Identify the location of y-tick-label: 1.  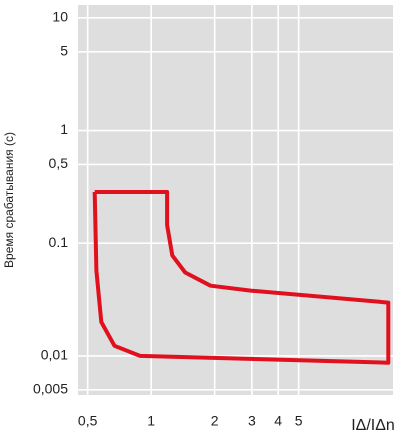
(64, 129).